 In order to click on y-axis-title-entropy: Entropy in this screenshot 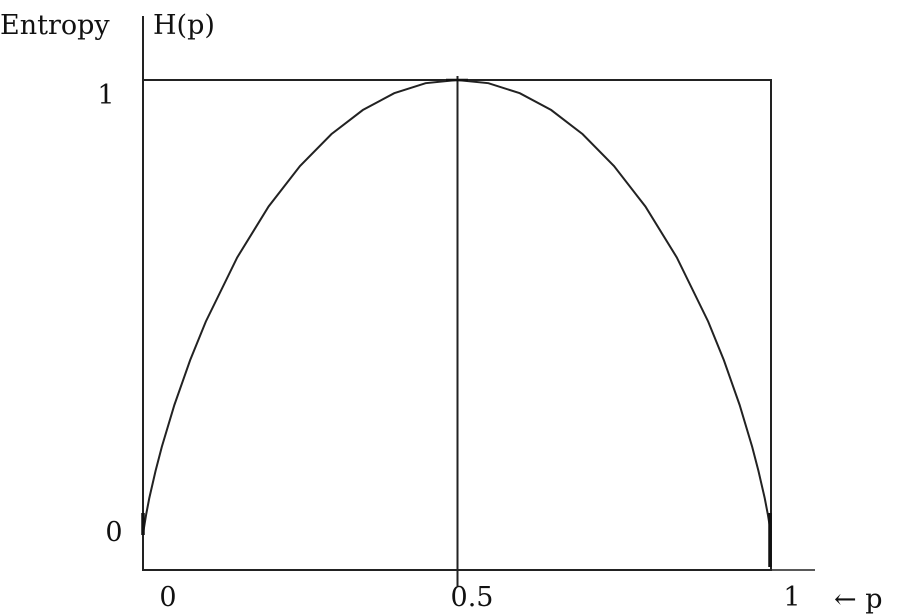, I will do `click(55, 25)`.